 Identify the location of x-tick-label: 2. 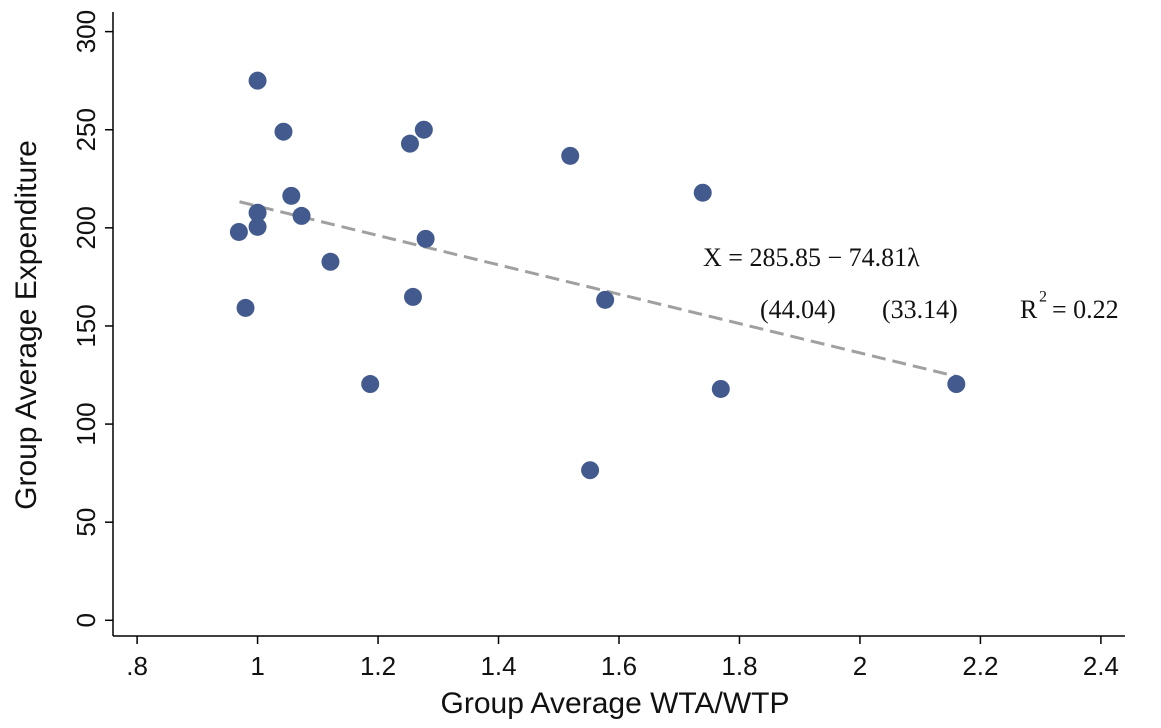
(860, 666).